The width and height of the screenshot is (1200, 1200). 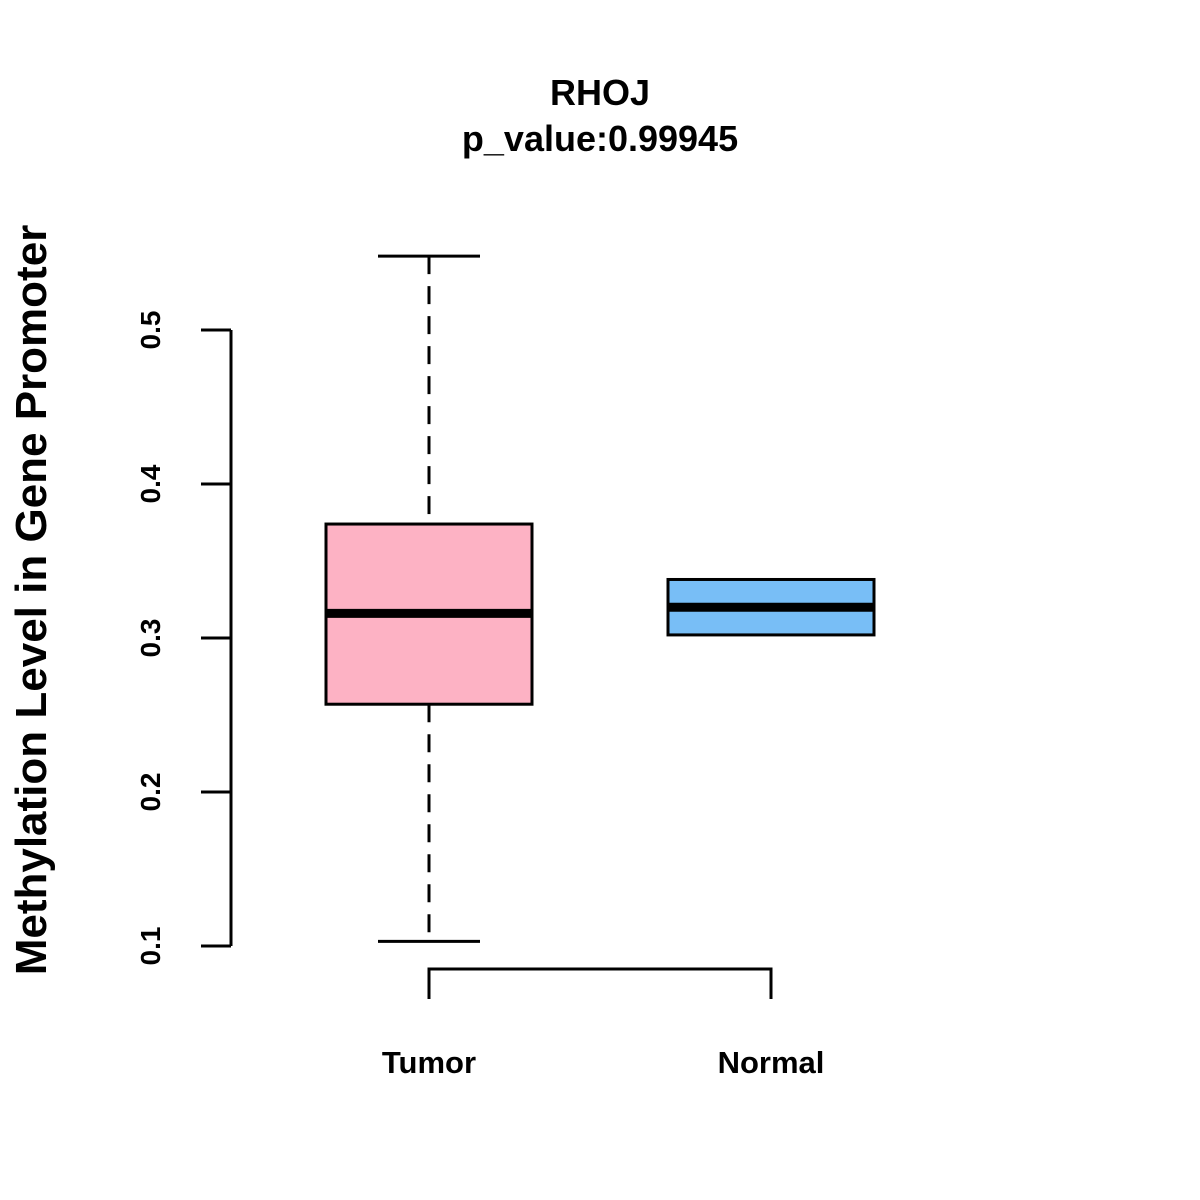 I want to click on x-axis: Tumor Normal, so click(x=603, y=1023).